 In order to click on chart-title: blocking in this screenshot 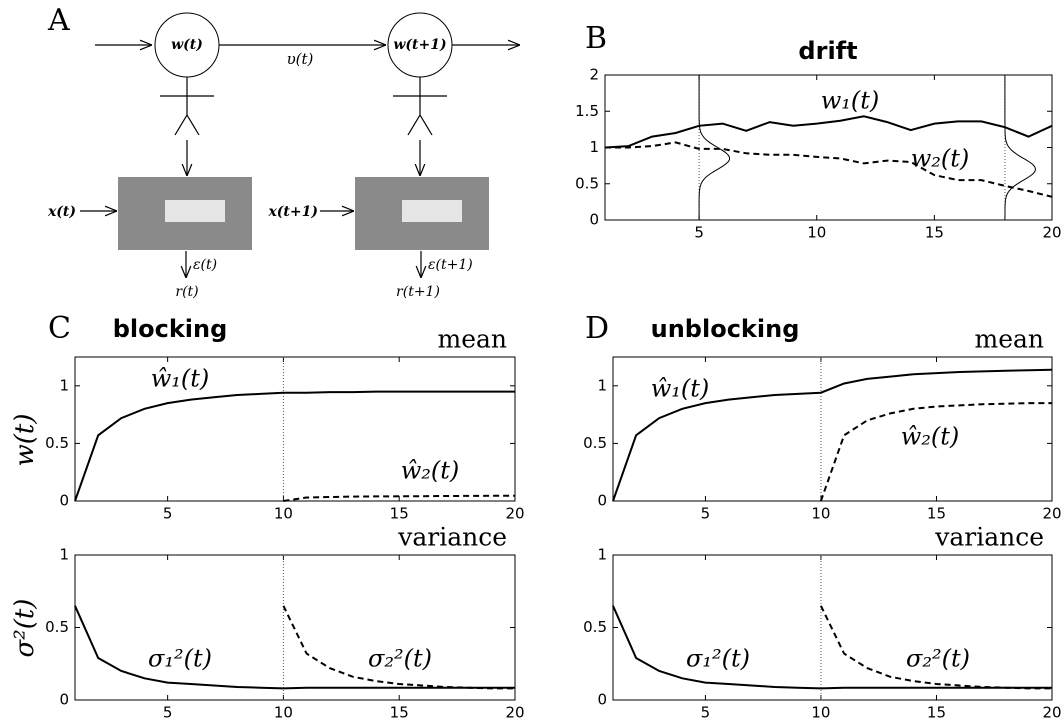, I will do `click(170, 329)`.